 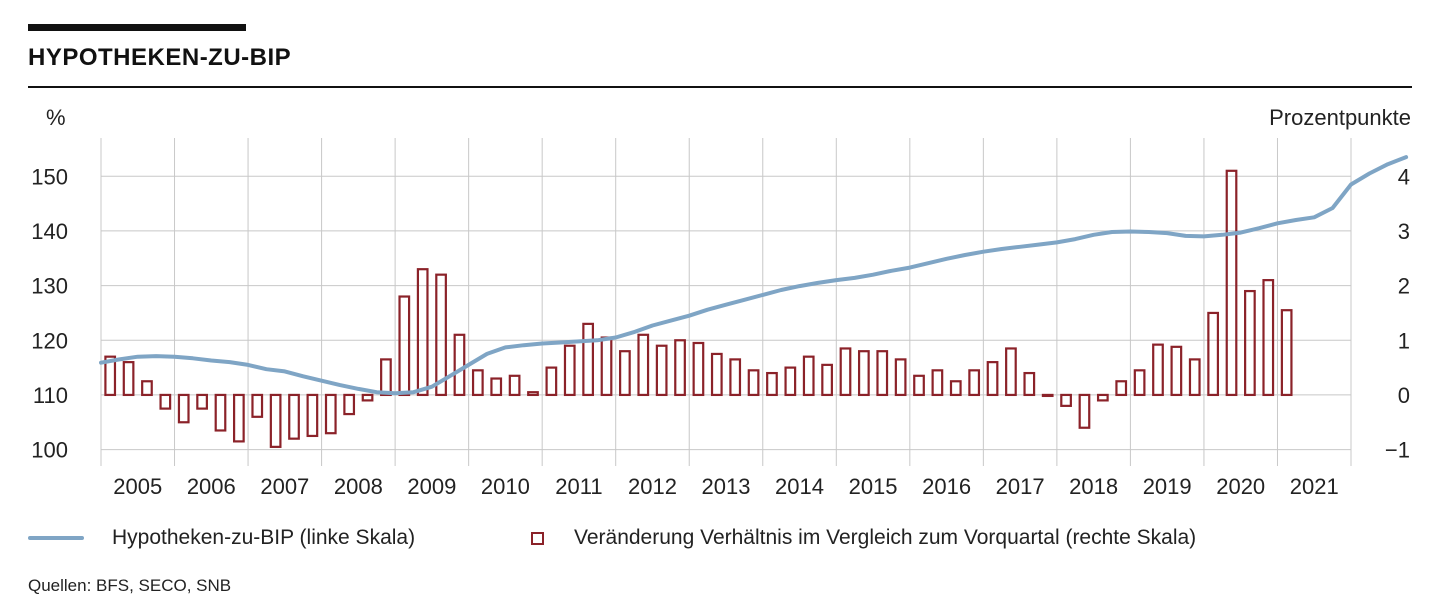 What do you see at coordinates (1404, 395) in the screenshot?
I see `right-tick-label-1: 0` at bounding box center [1404, 395].